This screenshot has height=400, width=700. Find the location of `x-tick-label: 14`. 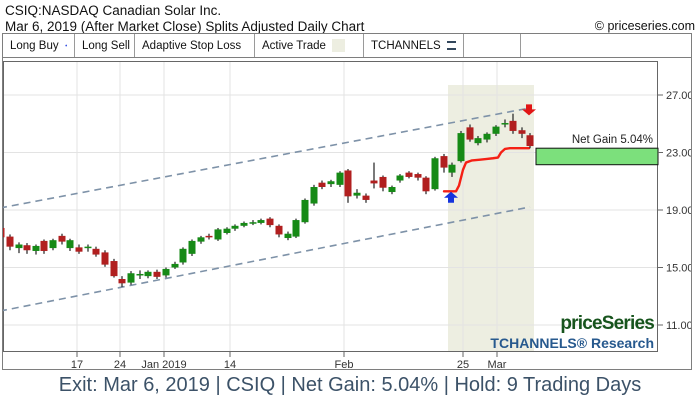

x-tick-label: 14 is located at coordinates (230, 364).